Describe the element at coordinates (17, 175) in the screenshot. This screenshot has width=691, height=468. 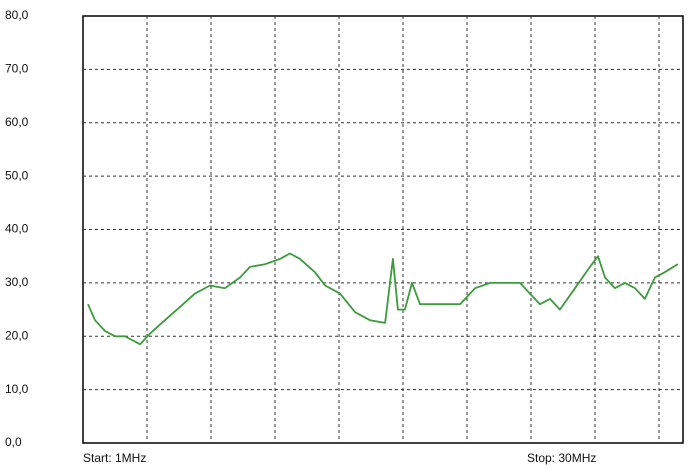
I see `y-tick-label: 50,0` at that location.